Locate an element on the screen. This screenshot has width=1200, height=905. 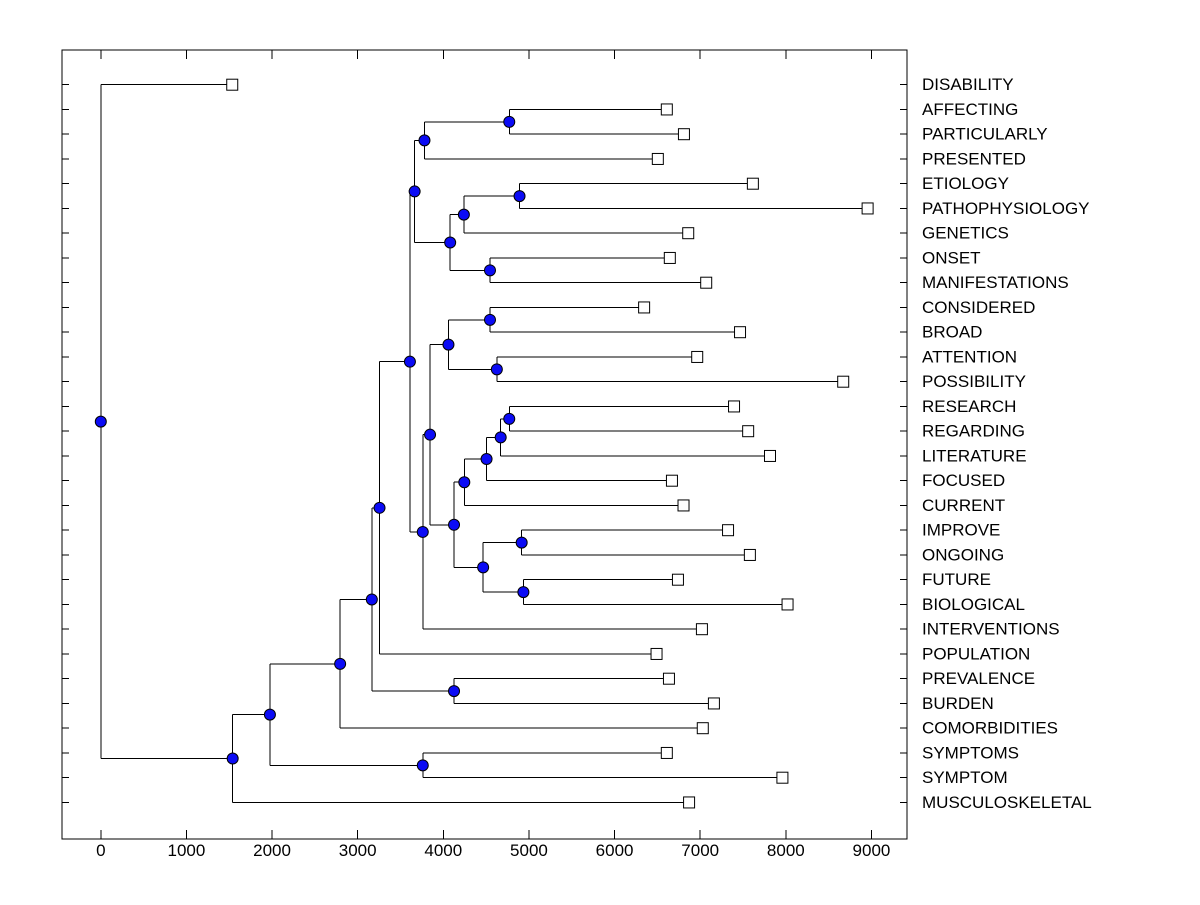
leaf-label: PREVALENCE is located at coordinates (978, 678).